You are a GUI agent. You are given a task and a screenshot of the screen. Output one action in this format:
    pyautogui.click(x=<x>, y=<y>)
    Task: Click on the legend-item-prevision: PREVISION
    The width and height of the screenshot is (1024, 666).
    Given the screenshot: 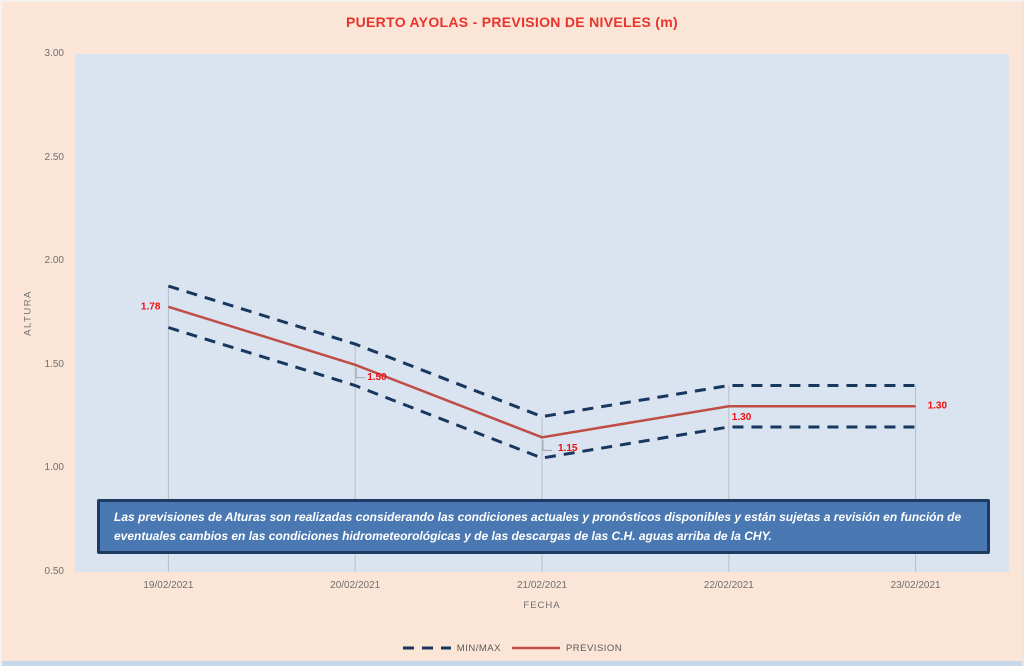 What is the action you would take?
    pyautogui.click(x=566, y=648)
    